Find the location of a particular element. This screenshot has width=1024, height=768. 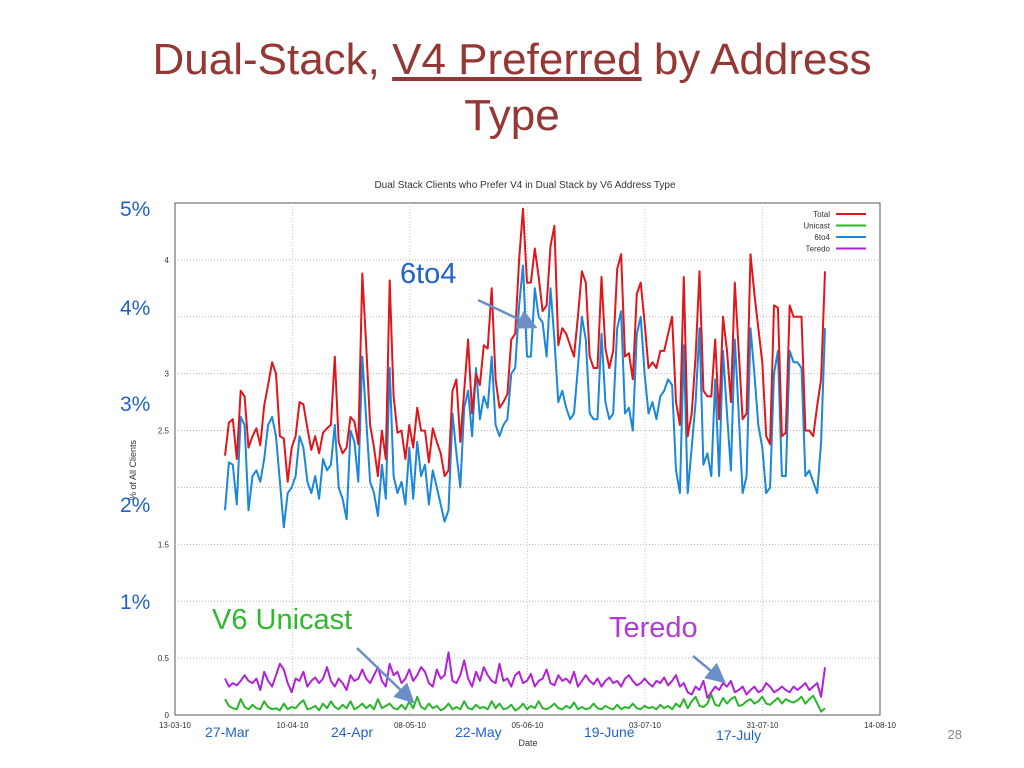

slide-title: Dual-Stack, V4 Preferred by Address Type is located at coordinates (512, 88).